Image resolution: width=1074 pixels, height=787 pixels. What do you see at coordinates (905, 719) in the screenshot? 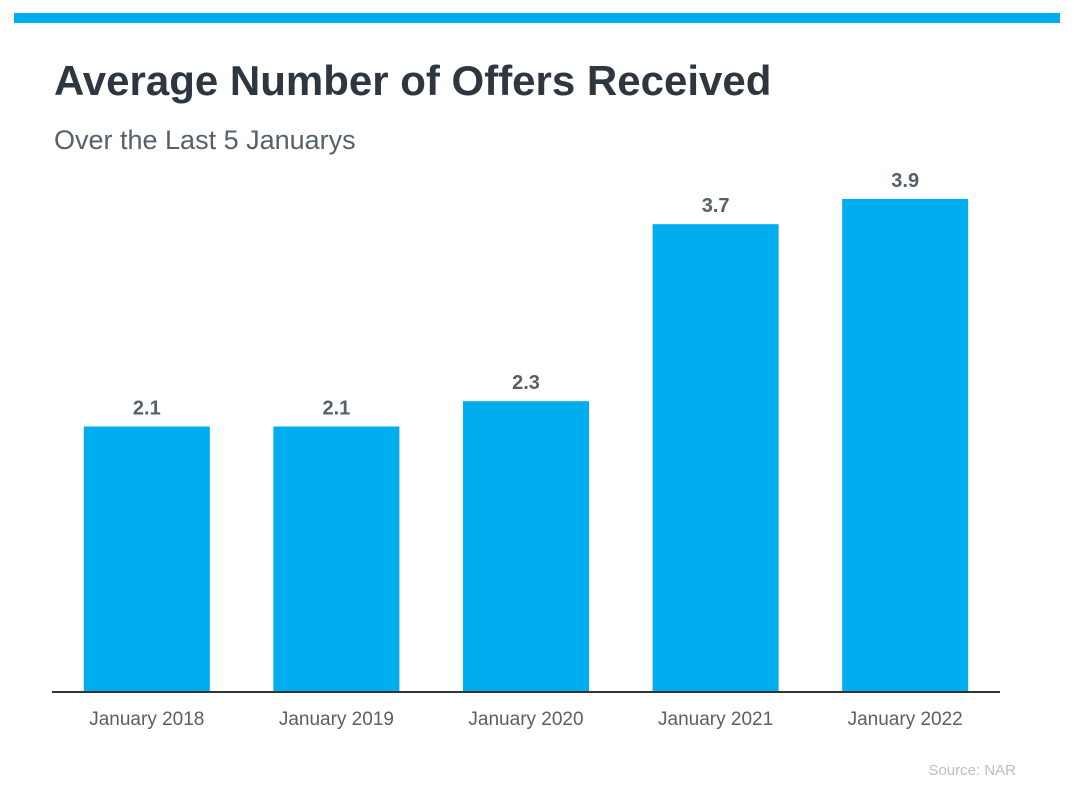
I see `x-tick-label: January 2022` at bounding box center [905, 719].